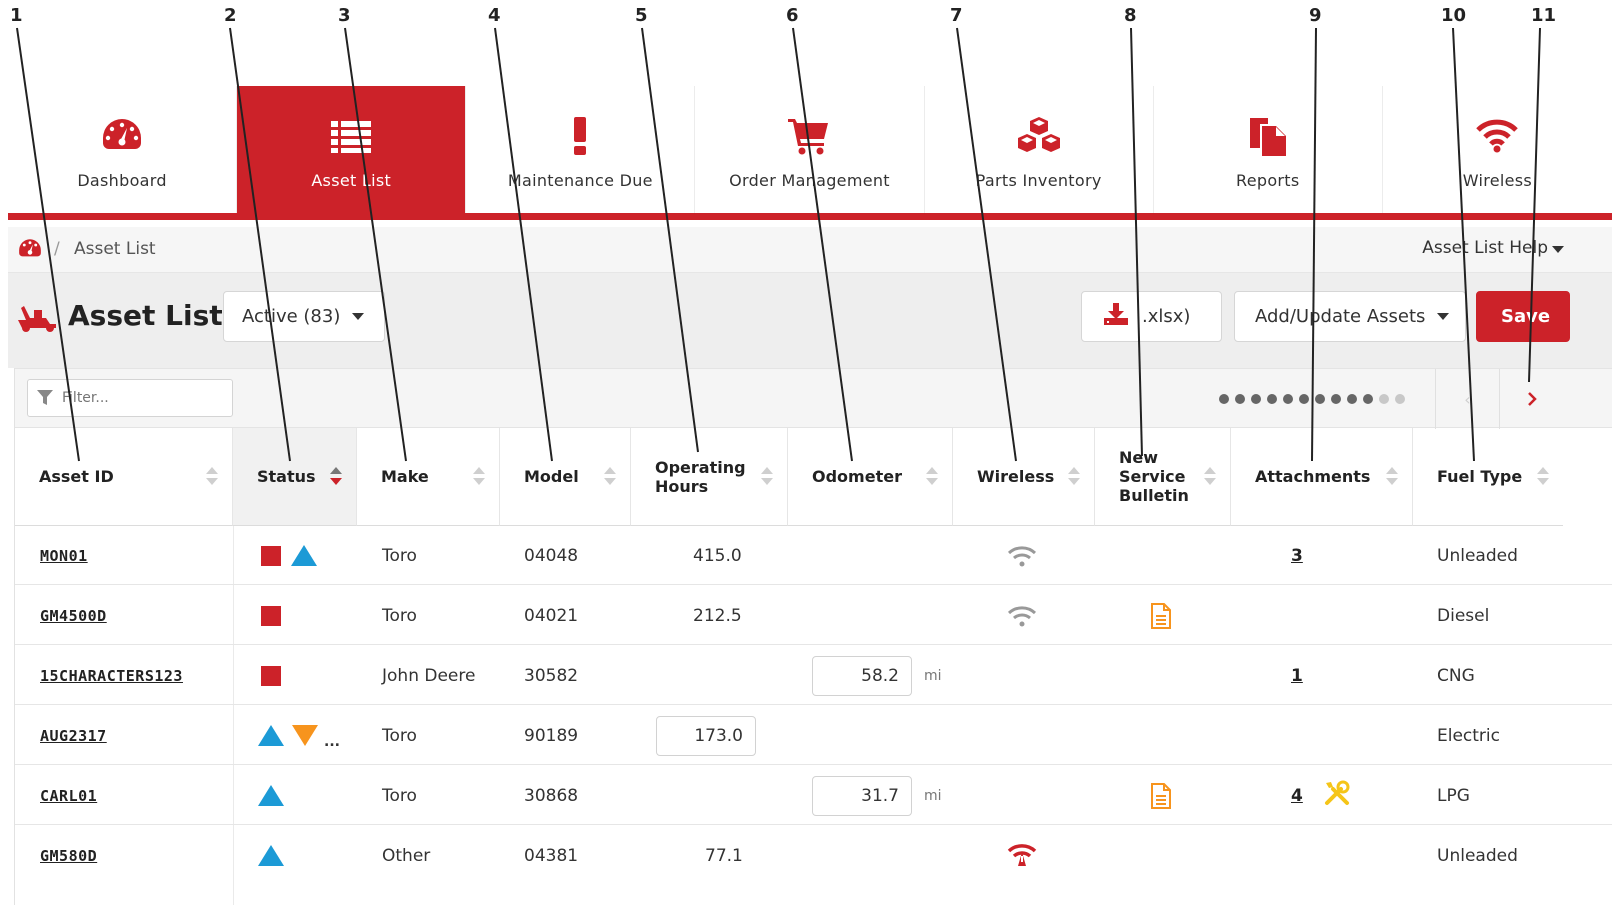 The height and width of the screenshot is (905, 1612). I want to click on sort-desc-icon, so click(336, 477).